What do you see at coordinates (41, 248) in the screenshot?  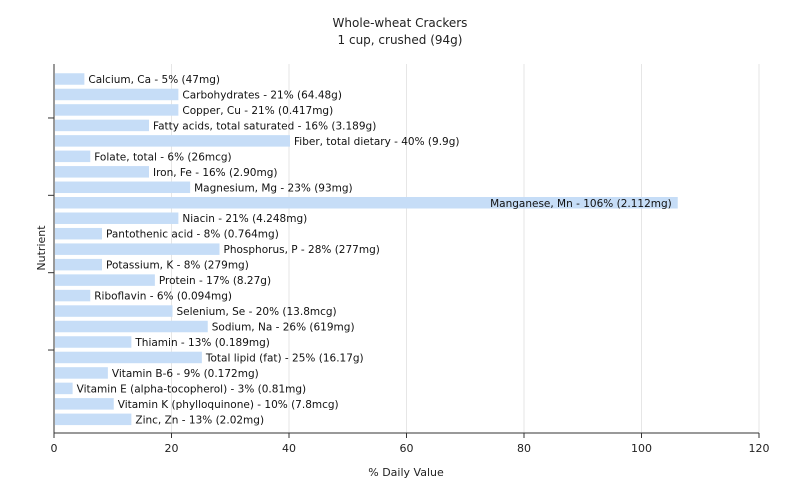 I see `y-axis-label: Nutrient` at bounding box center [41, 248].